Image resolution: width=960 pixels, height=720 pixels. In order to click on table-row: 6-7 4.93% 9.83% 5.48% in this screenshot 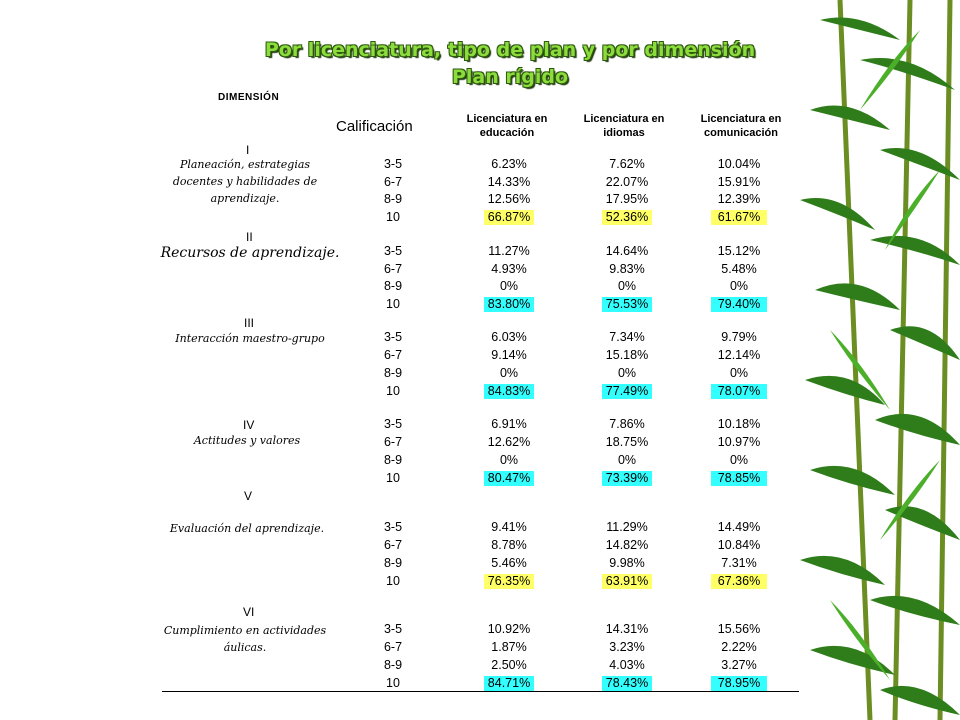, I will do `click(480, 270)`.